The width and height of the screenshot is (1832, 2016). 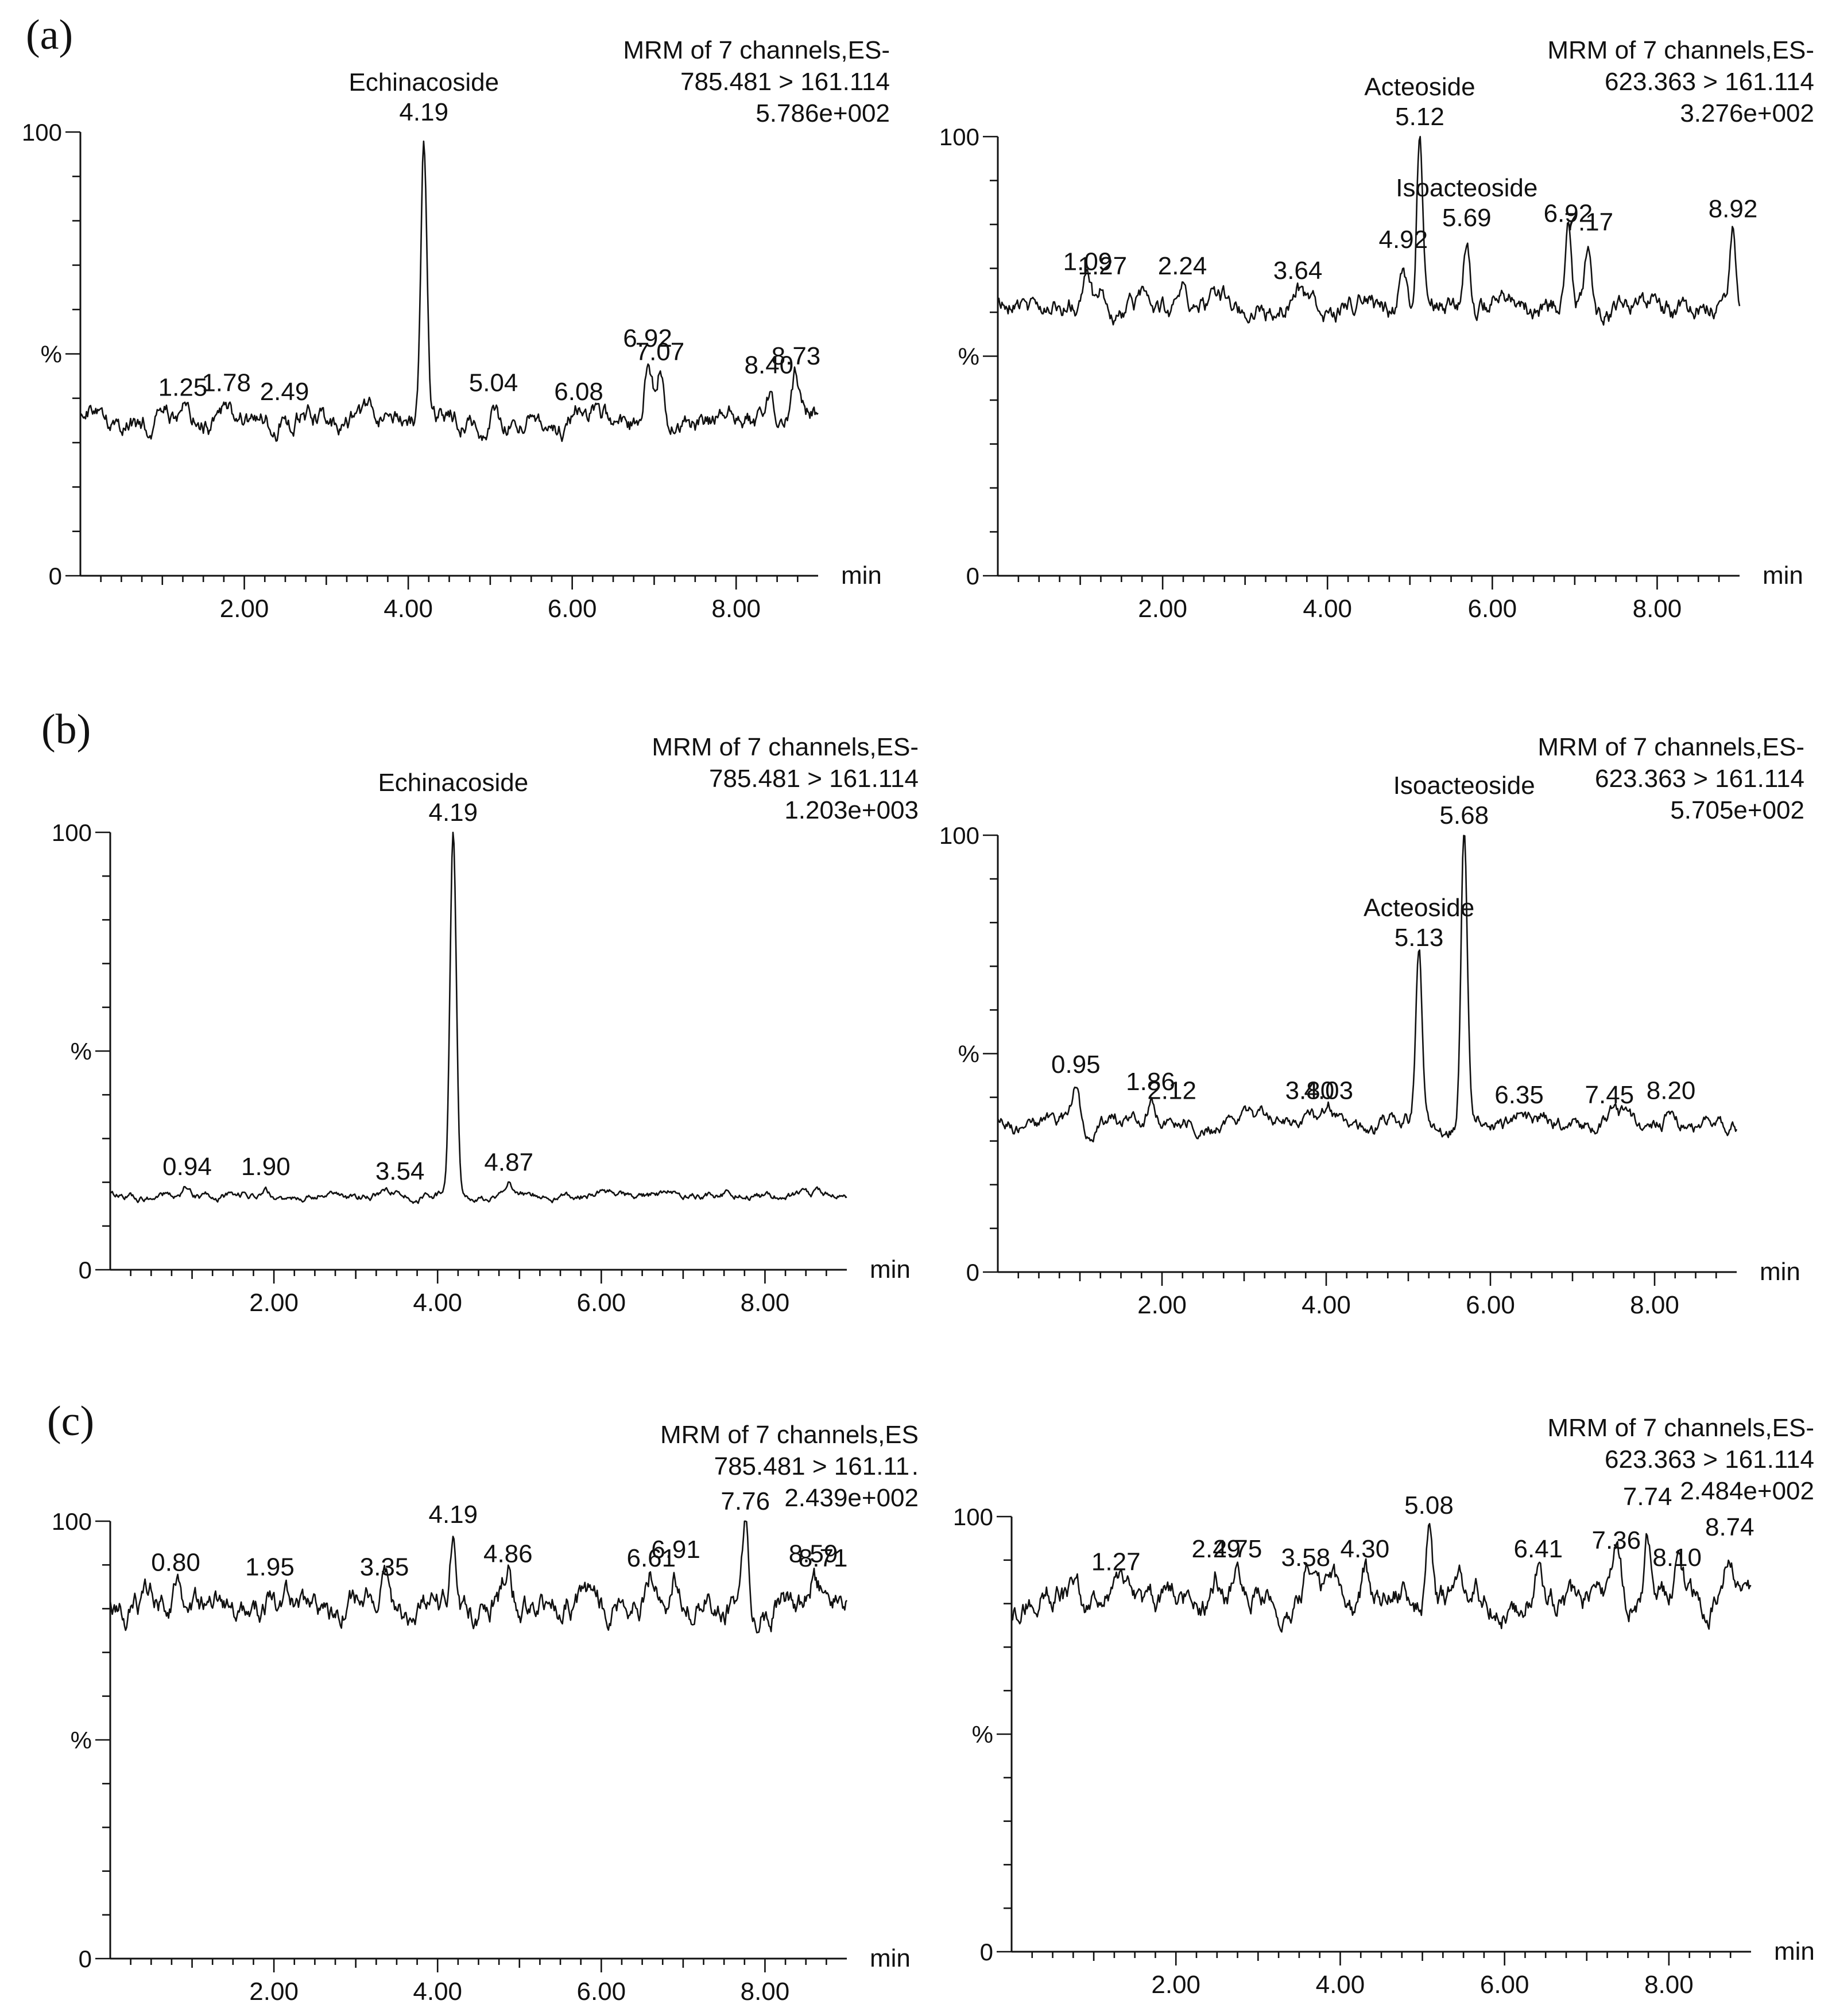 I want to click on peak-label: 1.78, so click(x=226, y=383).